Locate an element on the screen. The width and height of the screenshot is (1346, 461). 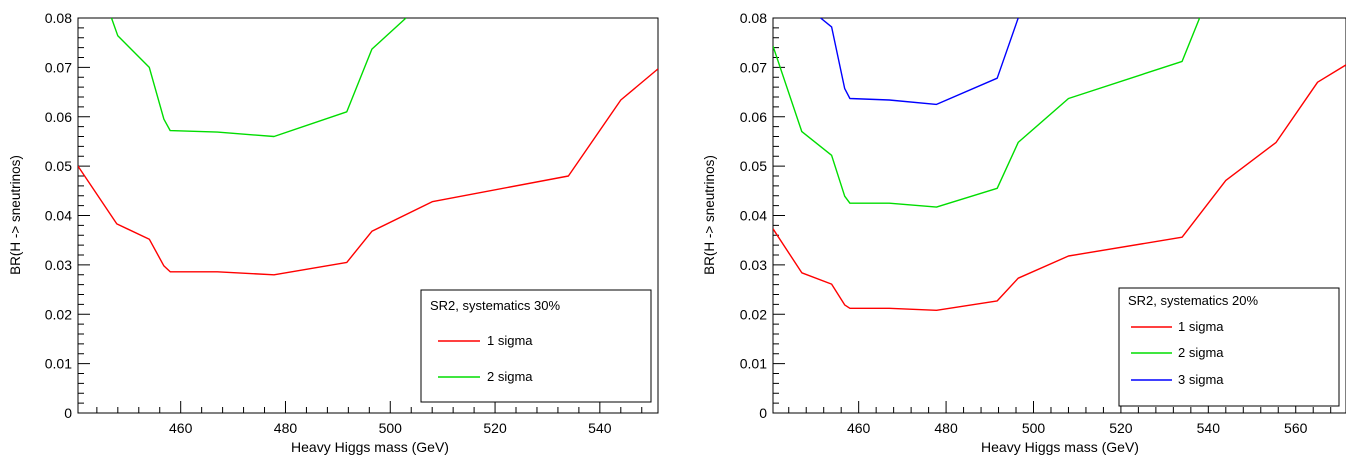
legend: SR2, systematics 30% 1 sigma 2 sigma is located at coordinates (536, 346).